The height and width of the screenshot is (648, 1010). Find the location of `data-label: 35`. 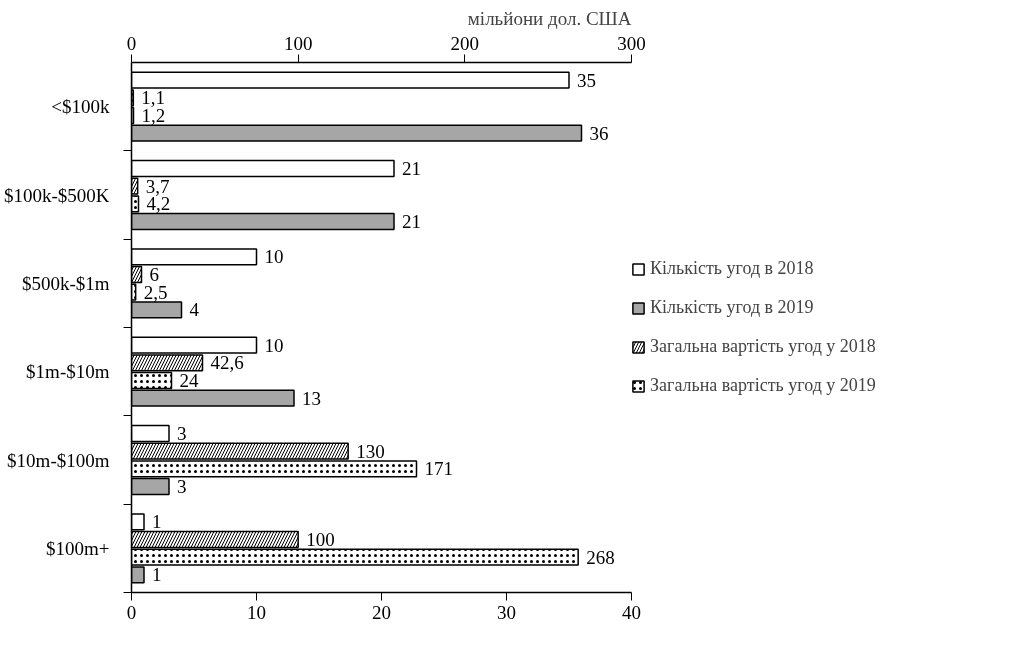

data-label: 35 is located at coordinates (586, 80).